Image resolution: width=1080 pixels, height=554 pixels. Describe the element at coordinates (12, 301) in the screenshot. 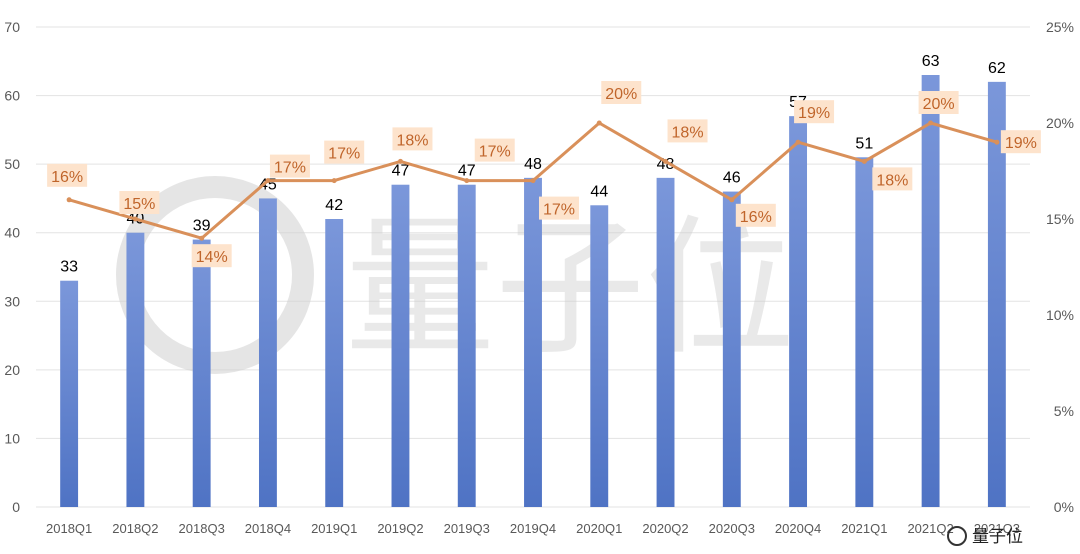

I see `y-tick-label: 30` at that location.